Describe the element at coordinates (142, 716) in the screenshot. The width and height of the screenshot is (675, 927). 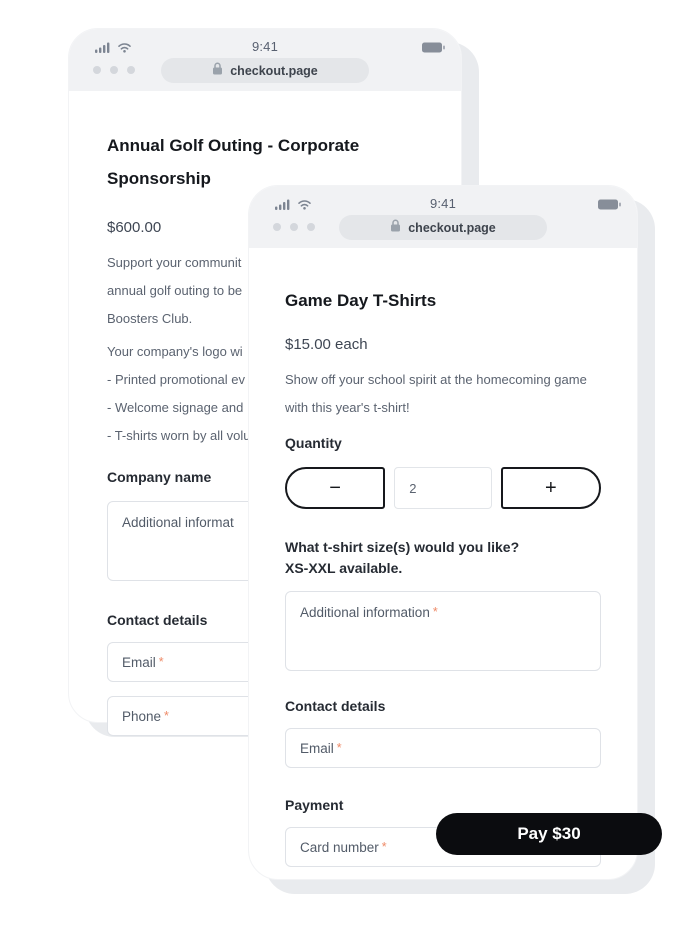
I see `field-placeholder: Phone` at that location.